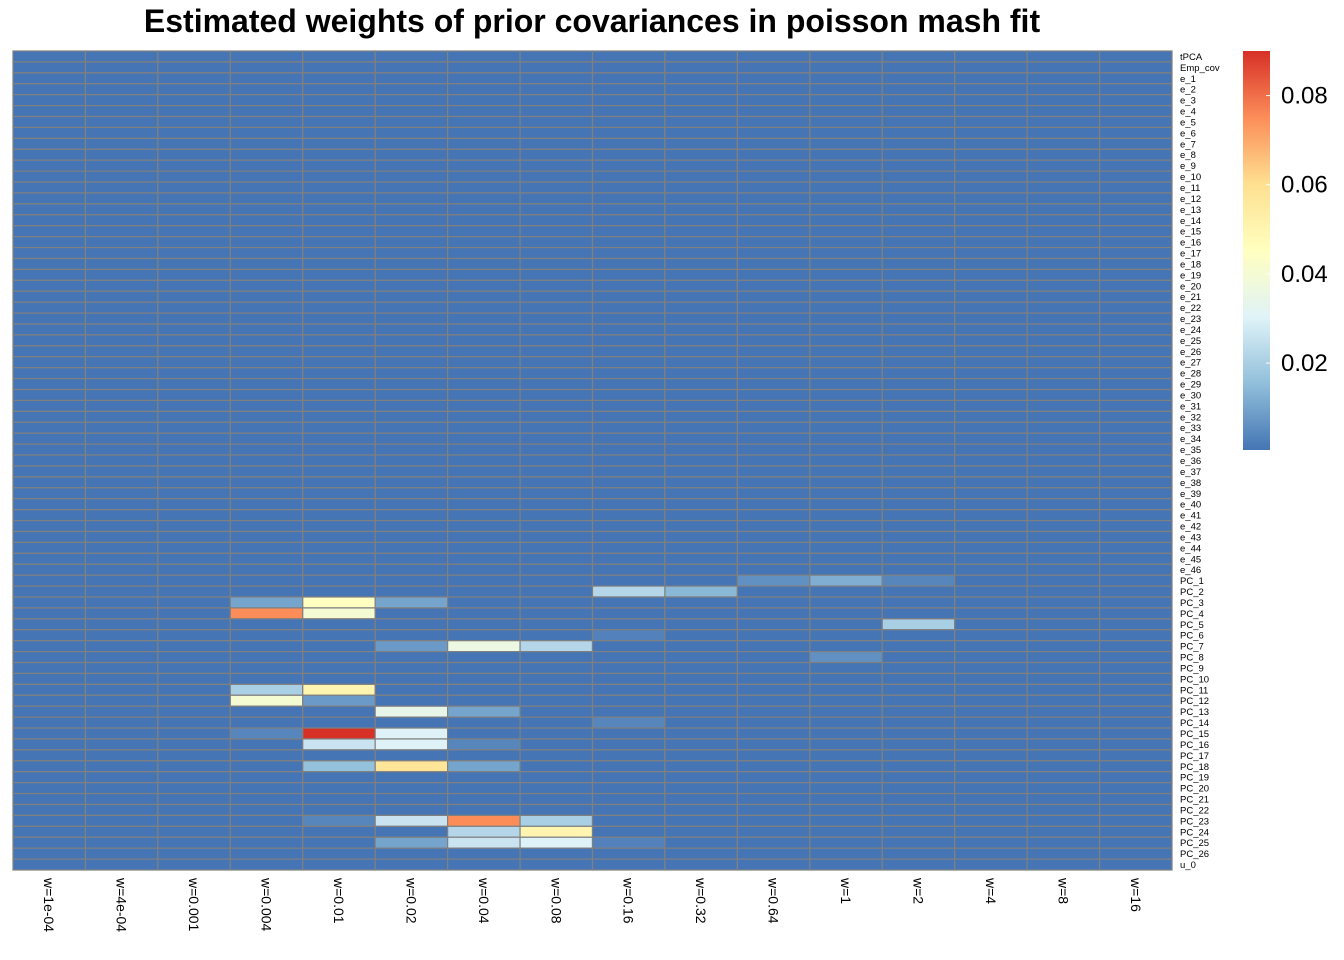  I want to click on row-label-e-5: e_5, so click(1188, 122).